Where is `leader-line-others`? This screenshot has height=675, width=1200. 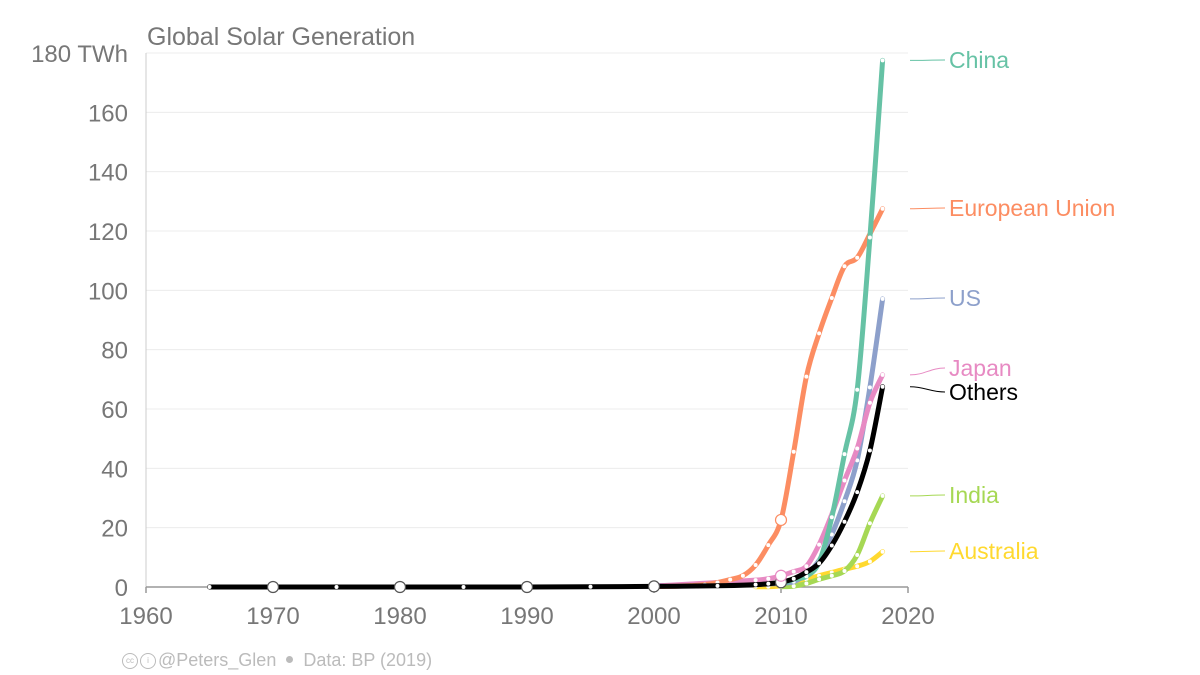
leader-line-others is located at coordinates (927, 389).